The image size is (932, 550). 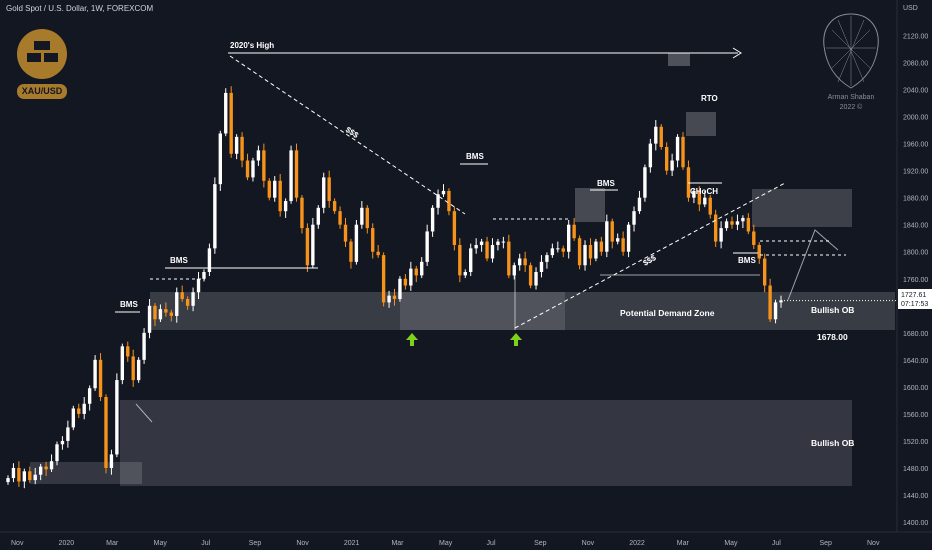 What do you see at coordinates (17, 543) in the screenshot?
I see `time-tick-label: Nov` at bounding box center [17, 543].